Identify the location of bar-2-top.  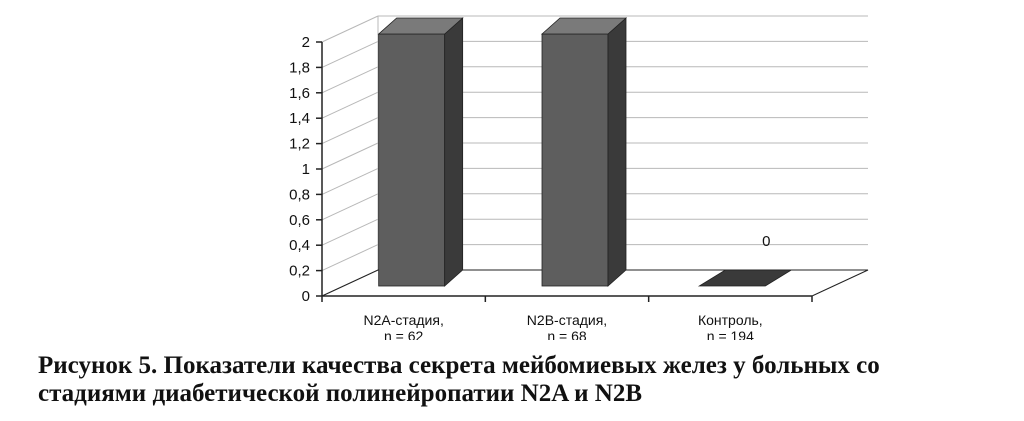
(584, 26).